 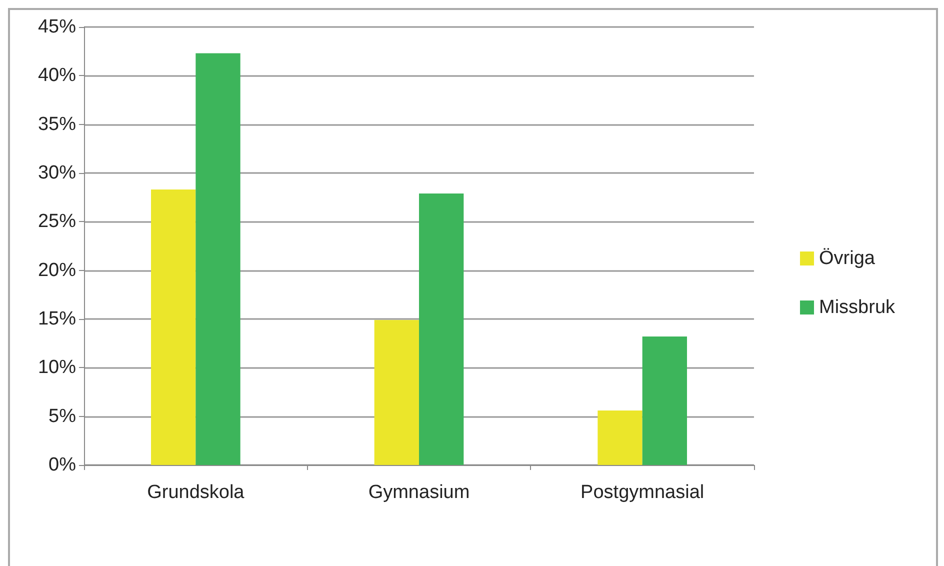 I want to click on y-tick-label: 35%, so click(x=57, y=124).